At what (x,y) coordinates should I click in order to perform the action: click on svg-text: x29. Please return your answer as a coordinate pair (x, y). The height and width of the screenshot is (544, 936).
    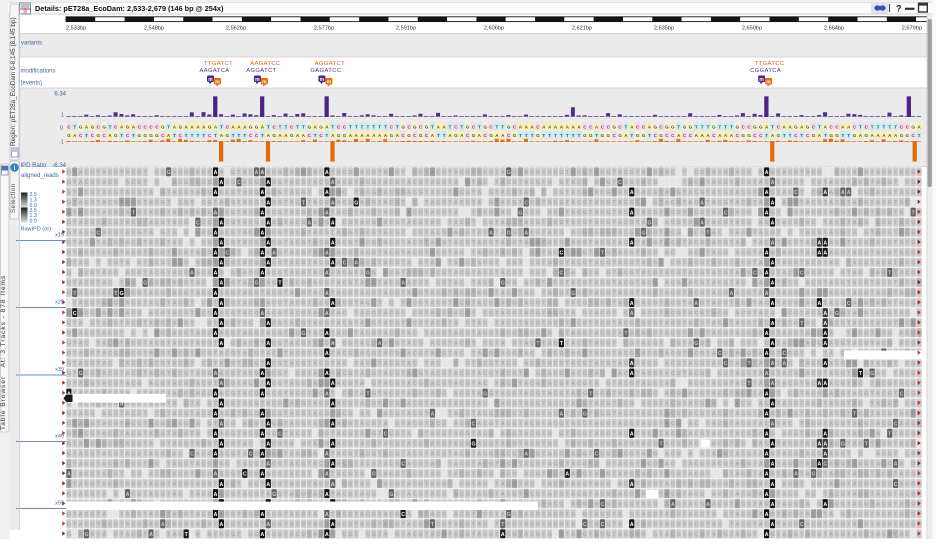
    Looking at the image, I should click on (59, 303).